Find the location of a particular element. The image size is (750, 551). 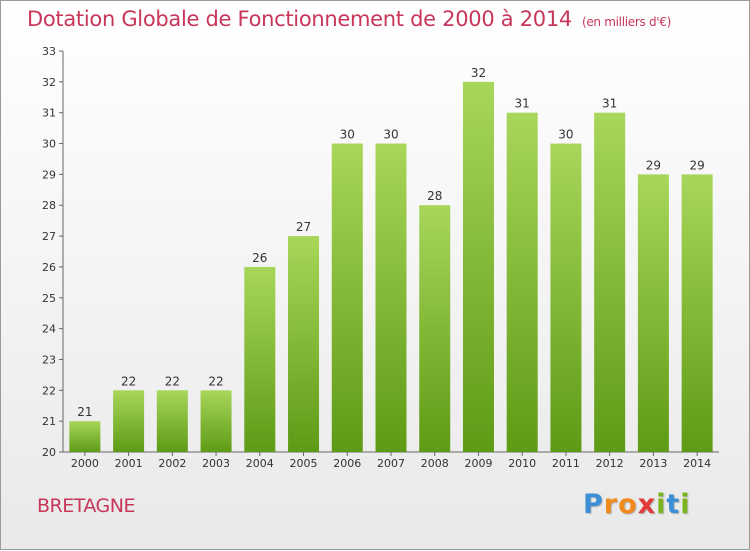

x-tick-label: 2006 is located at coordinates (347, 463).